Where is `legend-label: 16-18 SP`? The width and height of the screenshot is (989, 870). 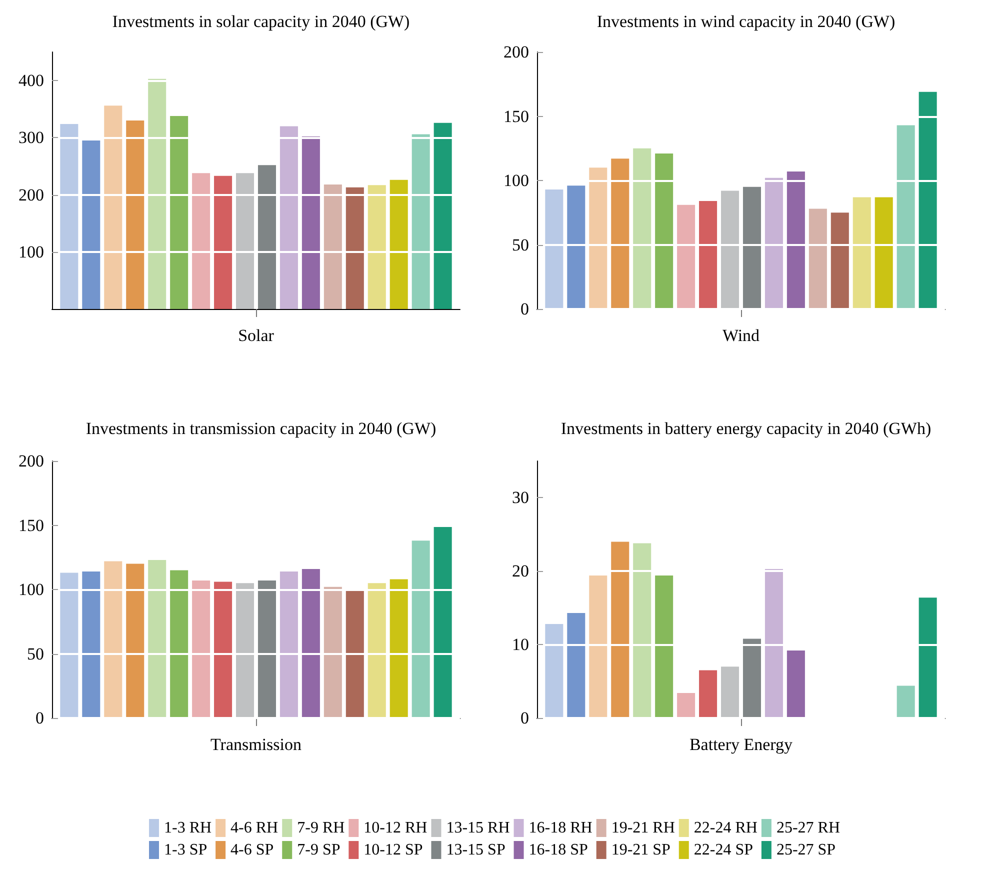 legend-label: 16-18 SP is located at coordinates (558, 850).